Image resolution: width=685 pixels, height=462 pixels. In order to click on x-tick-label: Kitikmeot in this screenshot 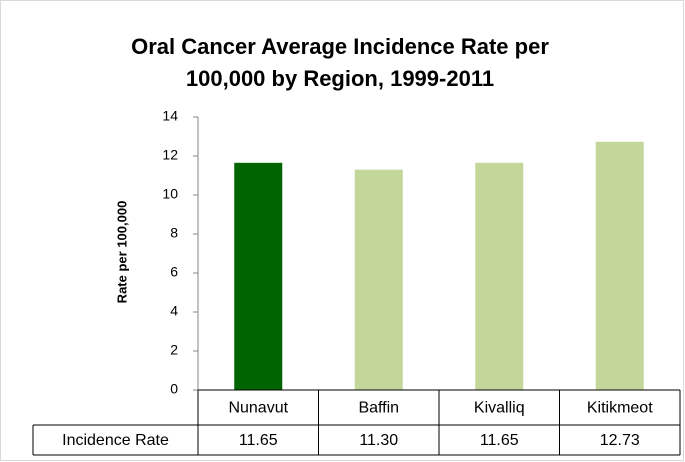, I will do `click(620, 408)`.